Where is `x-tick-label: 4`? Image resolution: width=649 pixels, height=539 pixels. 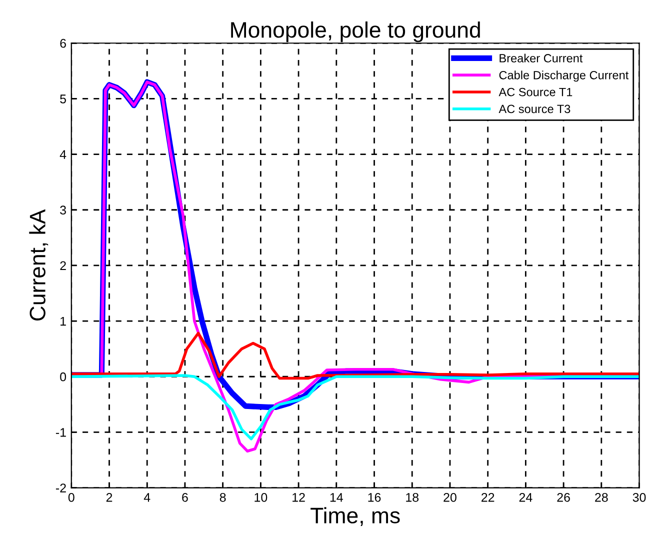 x-tick-label: 4 is located at coordinates (147, 497).